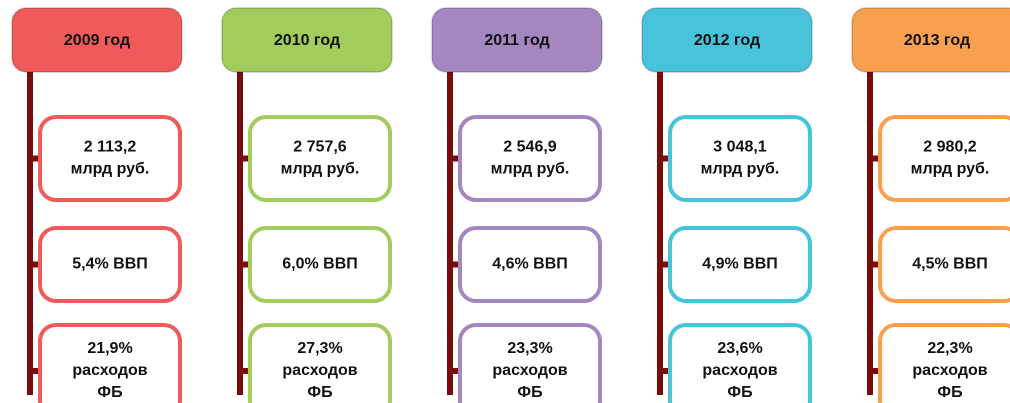 The height and width of the screenshot is (403, 1010). I want to click on value-text: 4,5% ВВП, so click(950, 264).